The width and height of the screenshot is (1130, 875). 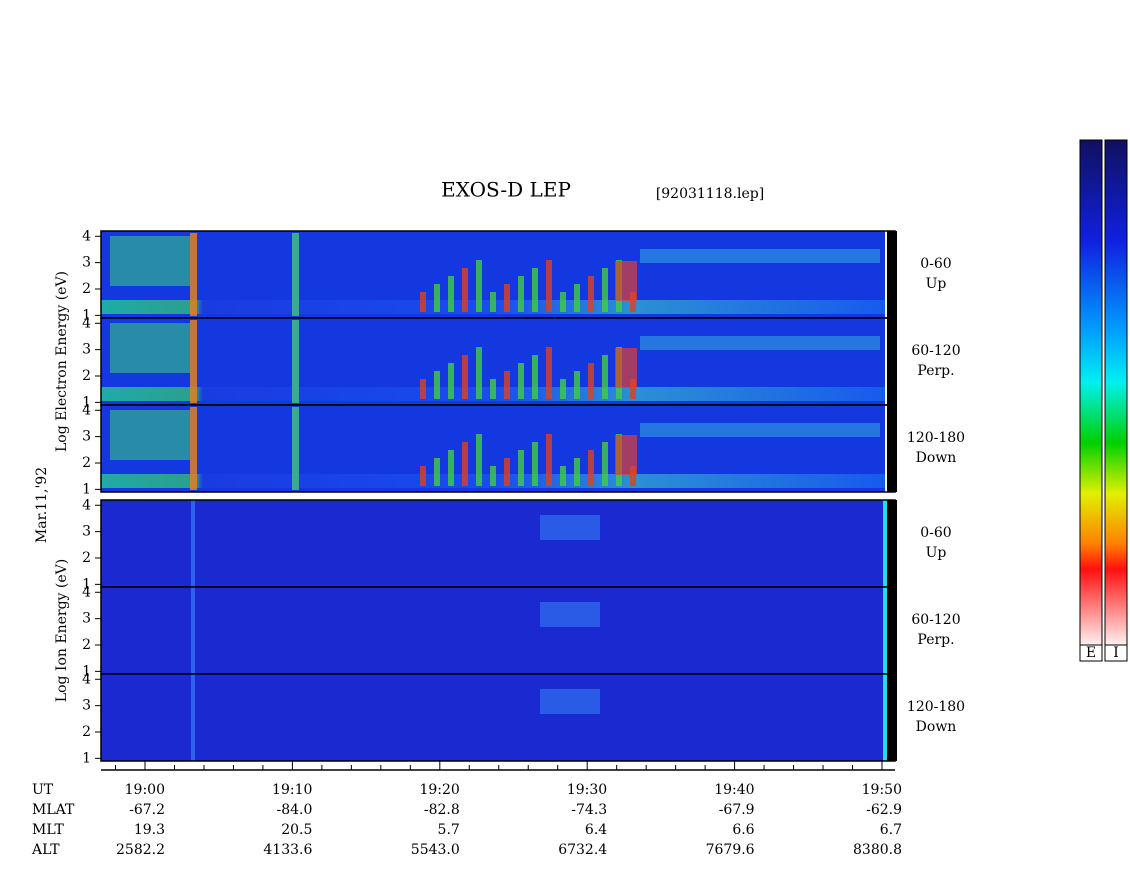 I want to click on panel-frame, so click(x=498, y=717).